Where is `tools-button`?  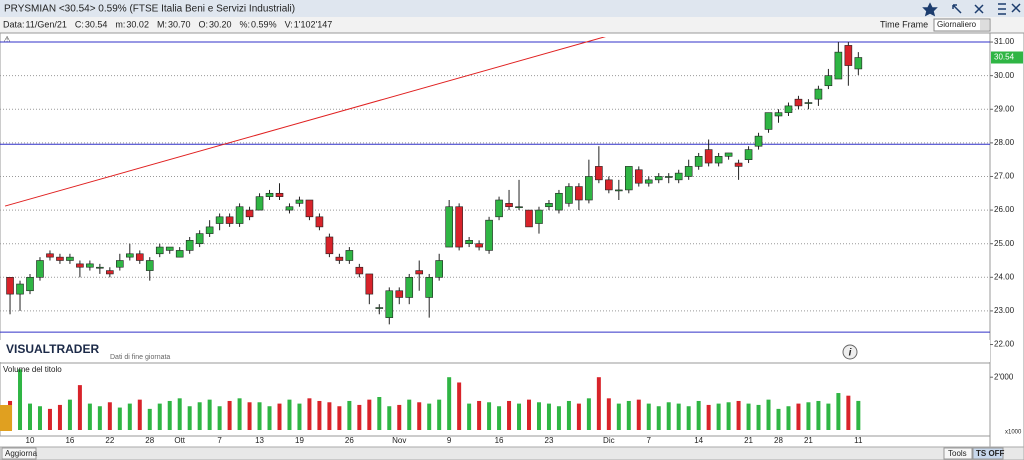
tools-button is located at coordinates (958, 453).